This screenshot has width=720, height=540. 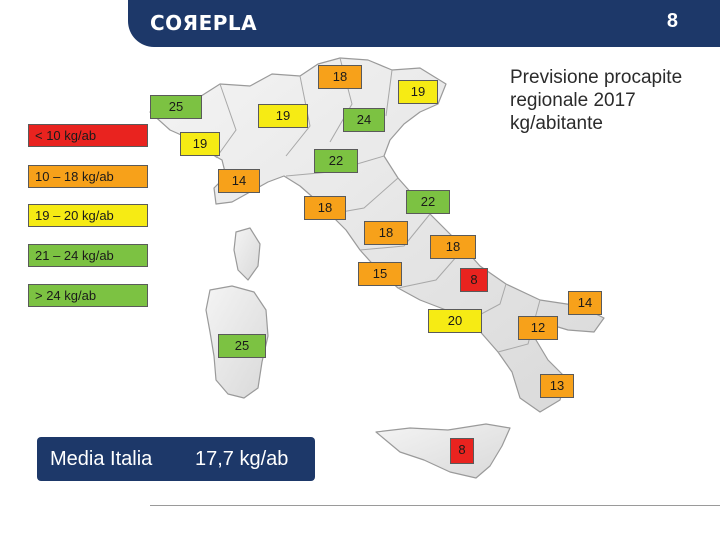 I want to click on region-label-marche: 22, so click(x=428, y=202).